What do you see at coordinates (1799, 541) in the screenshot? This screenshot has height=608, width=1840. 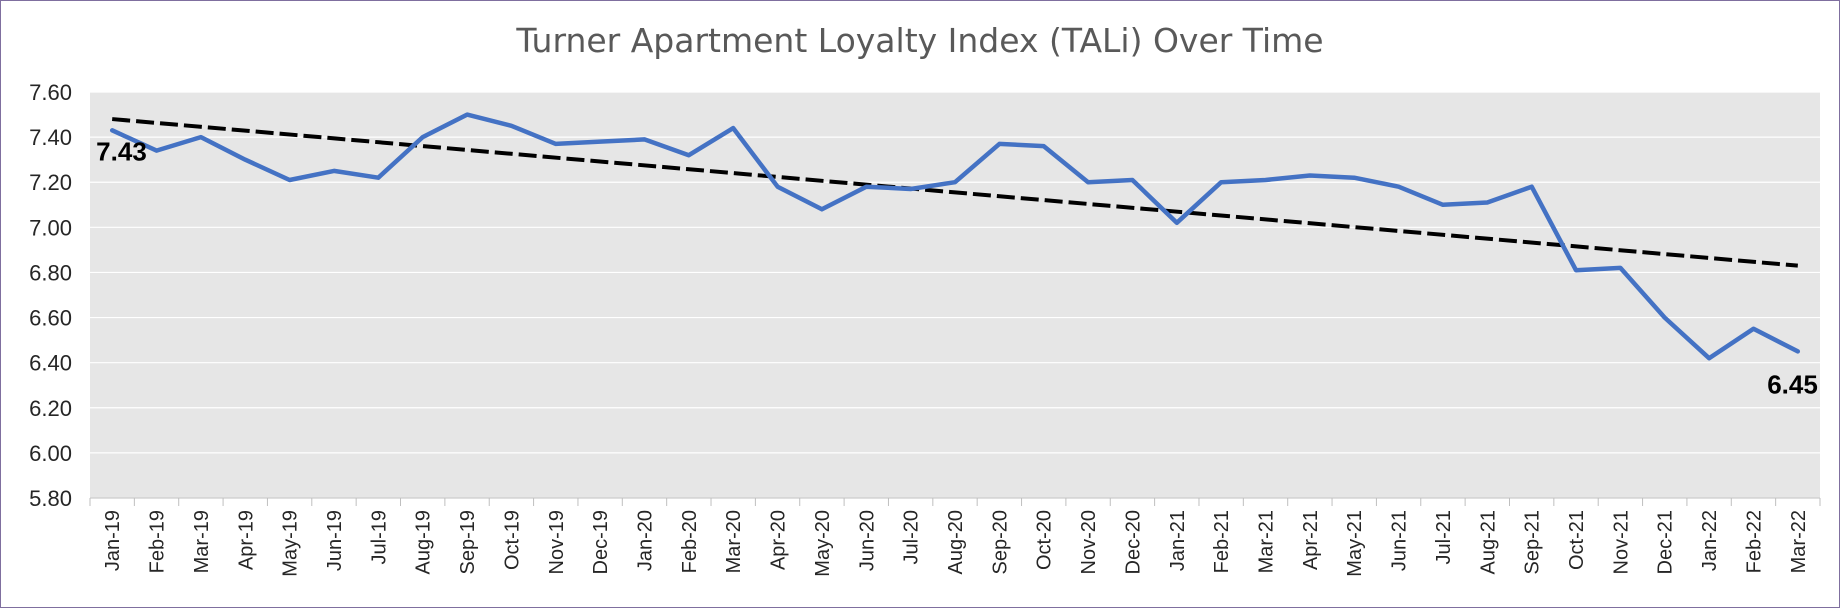 I see `x-tick-label: Mar-22` at bounding box center [1799, 541].